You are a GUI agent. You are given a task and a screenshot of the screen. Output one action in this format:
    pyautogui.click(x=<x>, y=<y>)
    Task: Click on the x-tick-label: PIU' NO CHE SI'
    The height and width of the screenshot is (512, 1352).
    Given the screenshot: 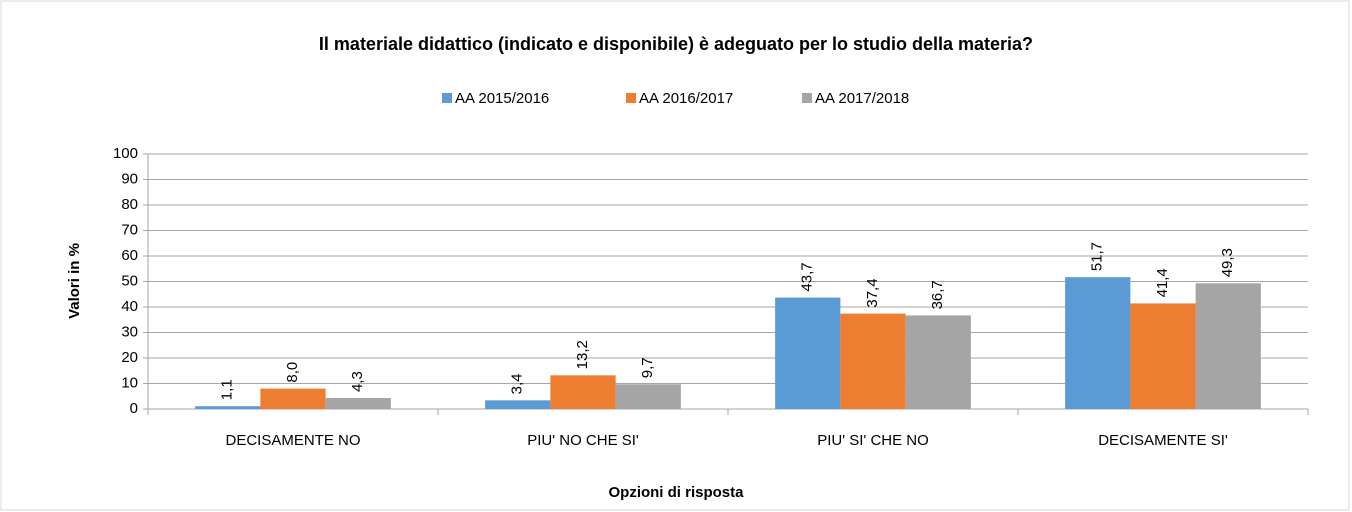 What is the action you would take?
    pyautogui.click(x=583, y=440)
    